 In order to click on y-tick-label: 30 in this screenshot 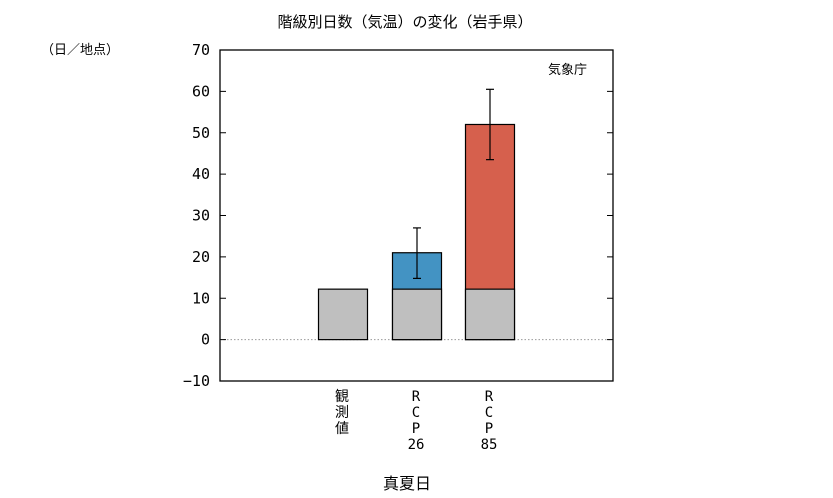, I will do `click(201, 216)`.